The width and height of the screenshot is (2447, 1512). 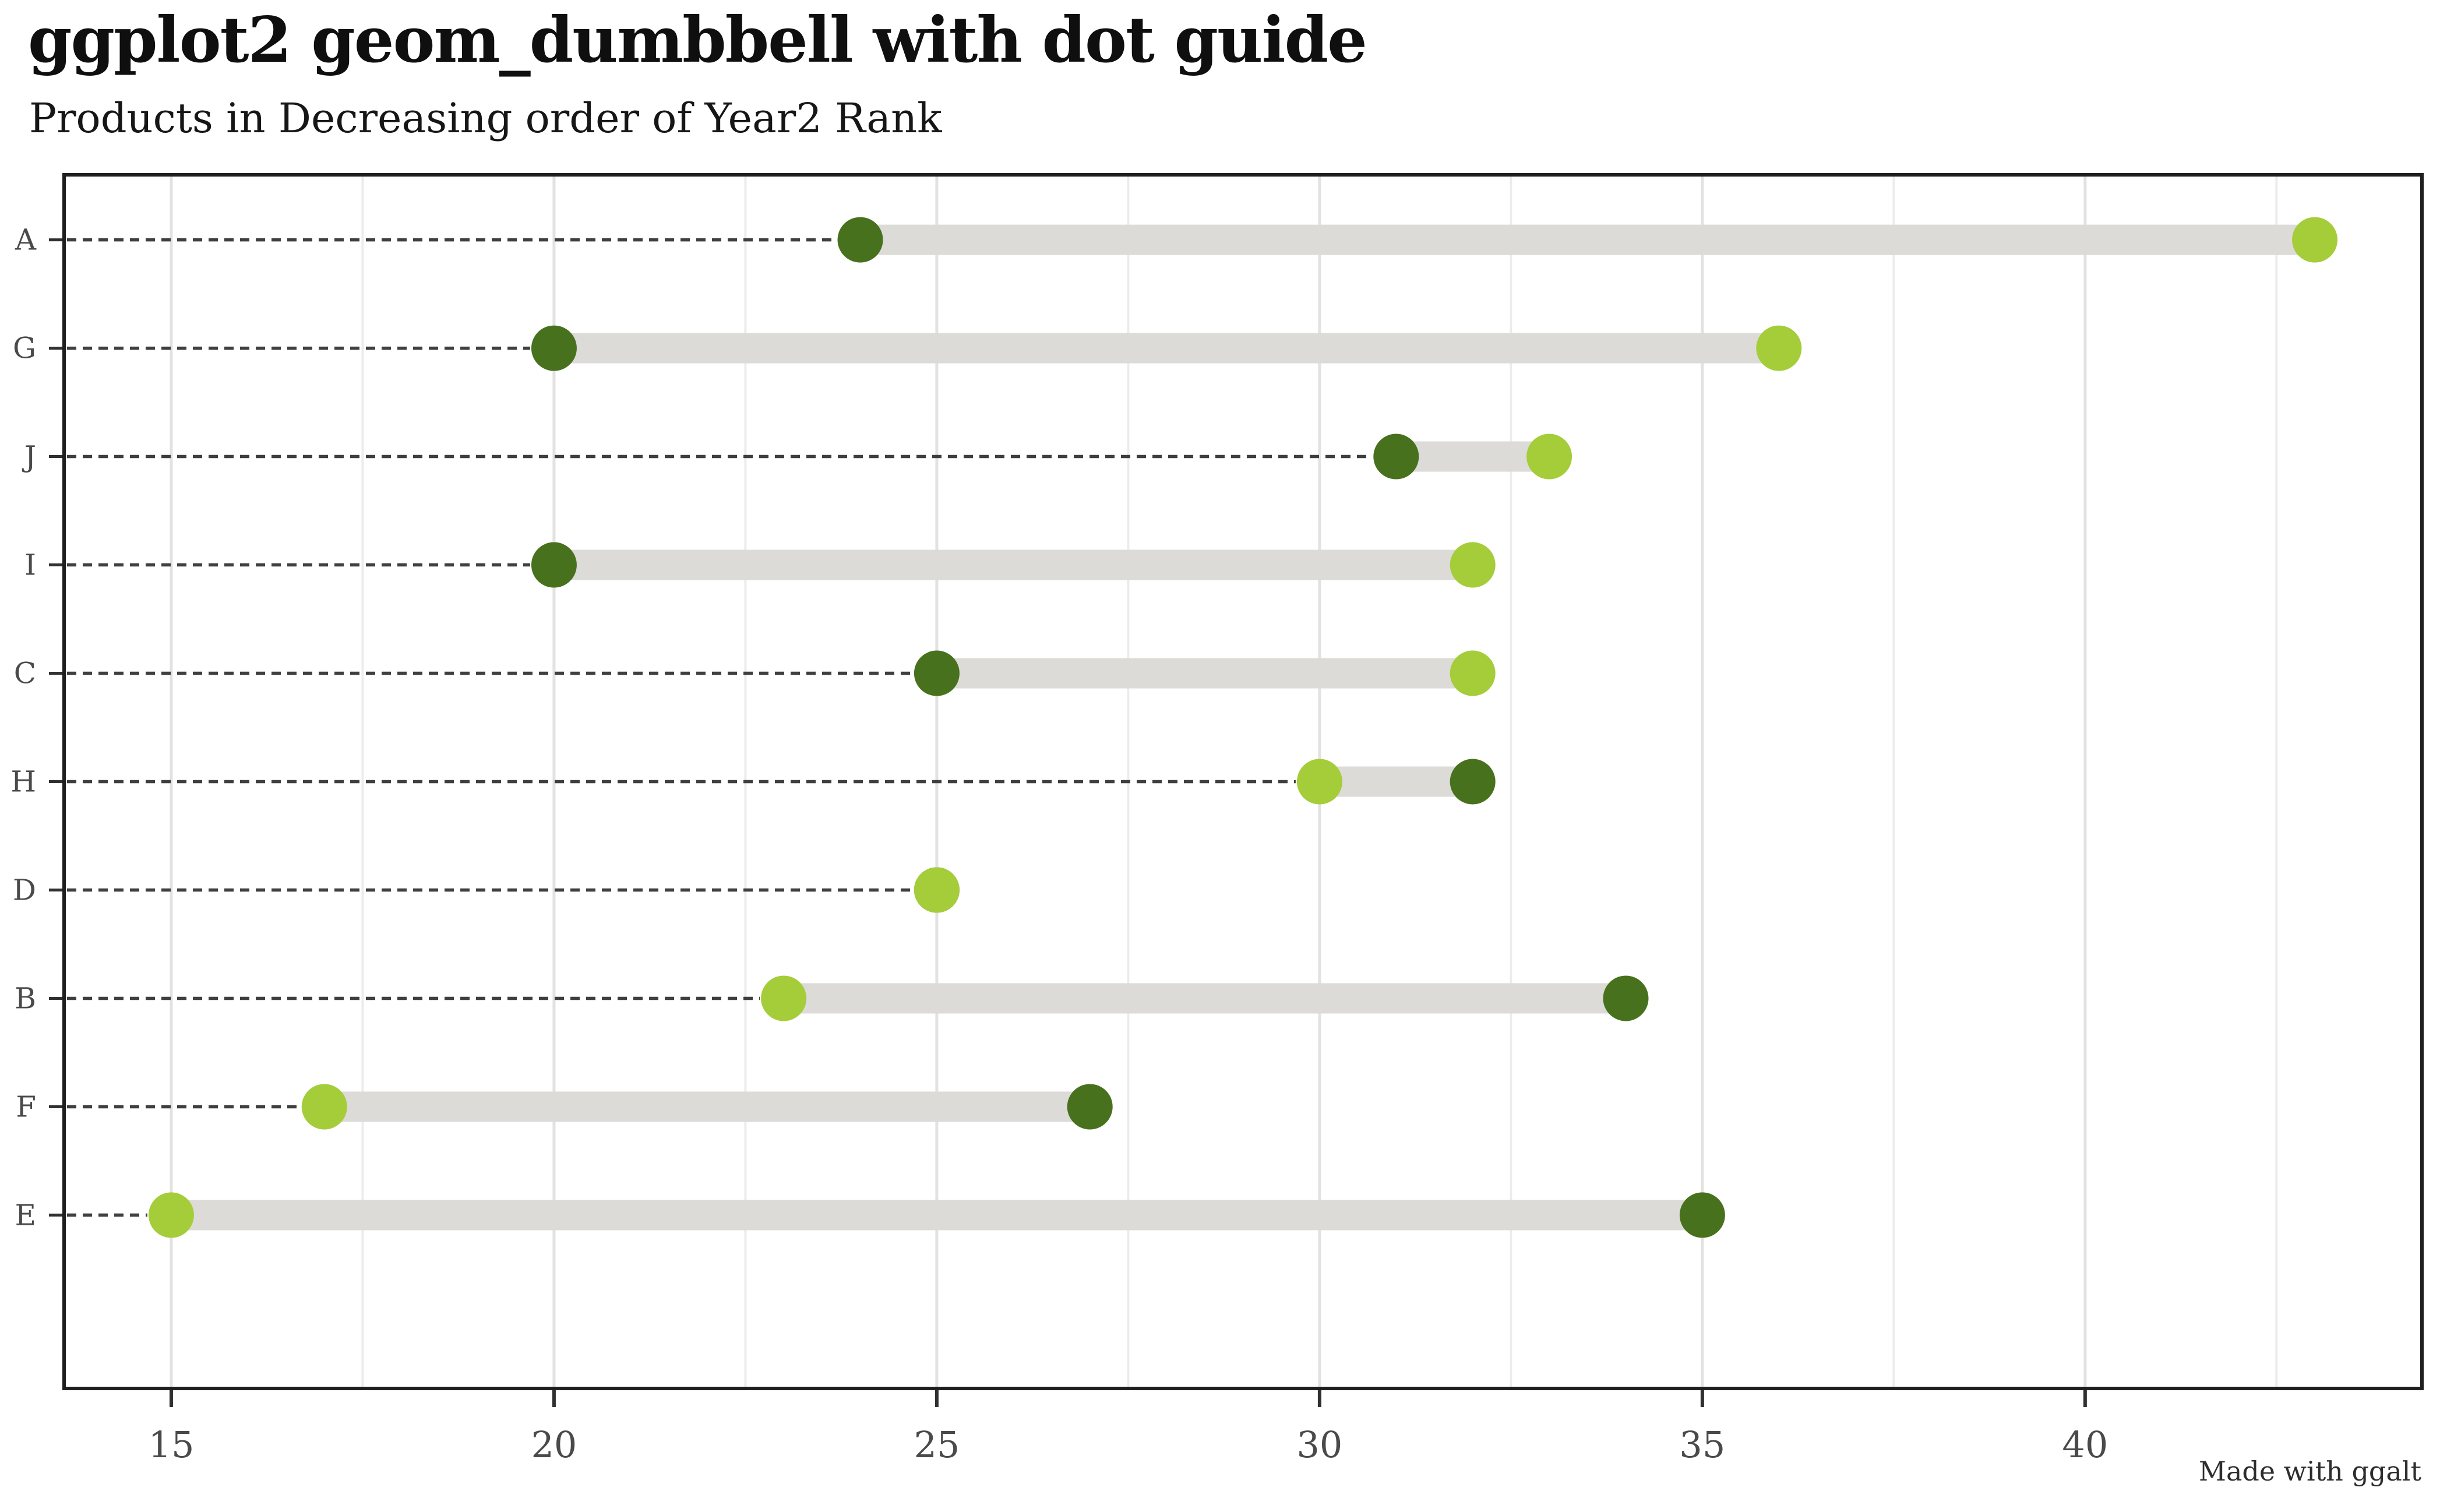 What do you see at coordinates (26, 240) in the screenshot?
I see `y-axis-label: A` at bounding box center [26, 240].